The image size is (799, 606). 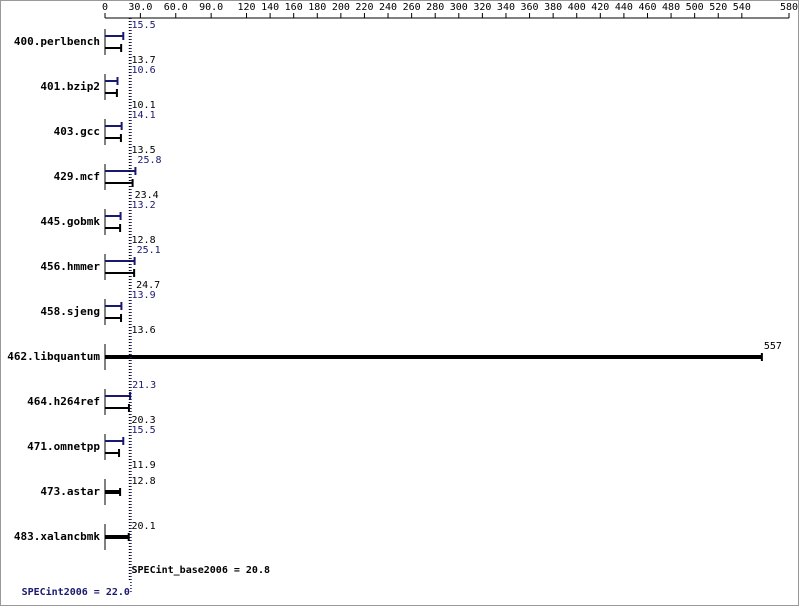 I want to click on category-label: 458.sjeng, so click(x=70, y=311).